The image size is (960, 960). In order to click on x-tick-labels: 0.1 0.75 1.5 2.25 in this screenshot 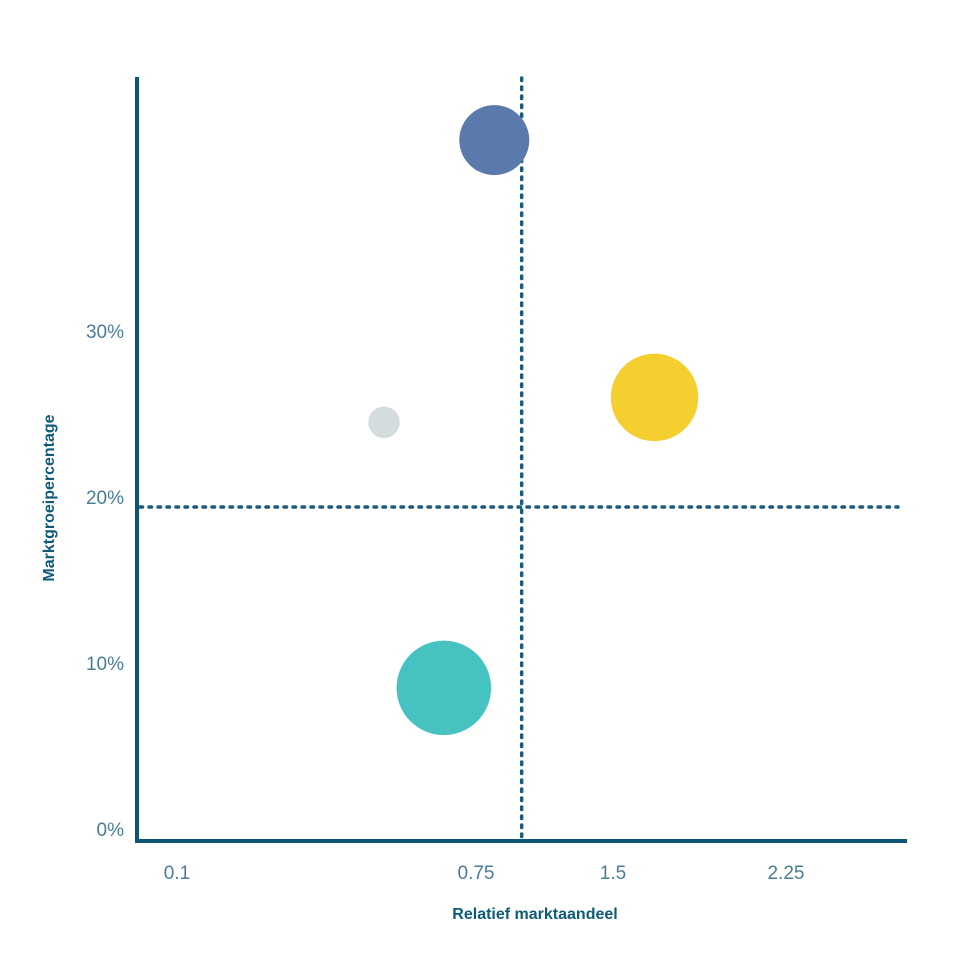, I will do `click(484, 873)`.